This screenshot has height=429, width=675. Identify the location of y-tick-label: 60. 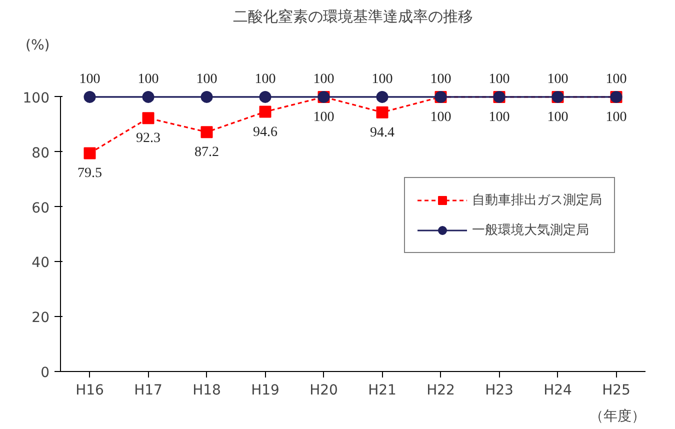
(41, 208).